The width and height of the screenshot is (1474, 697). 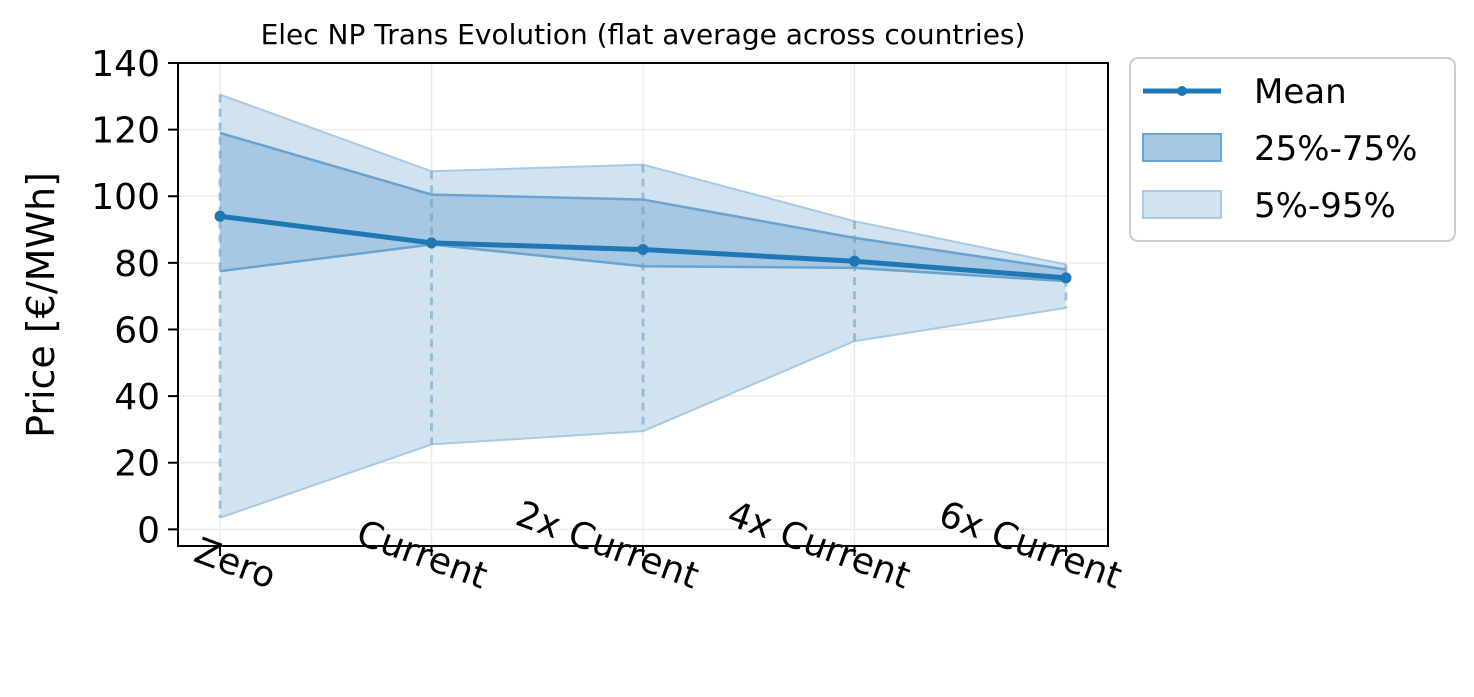 I want to click on legend-mean-marker, so click(x=1182, y=91).